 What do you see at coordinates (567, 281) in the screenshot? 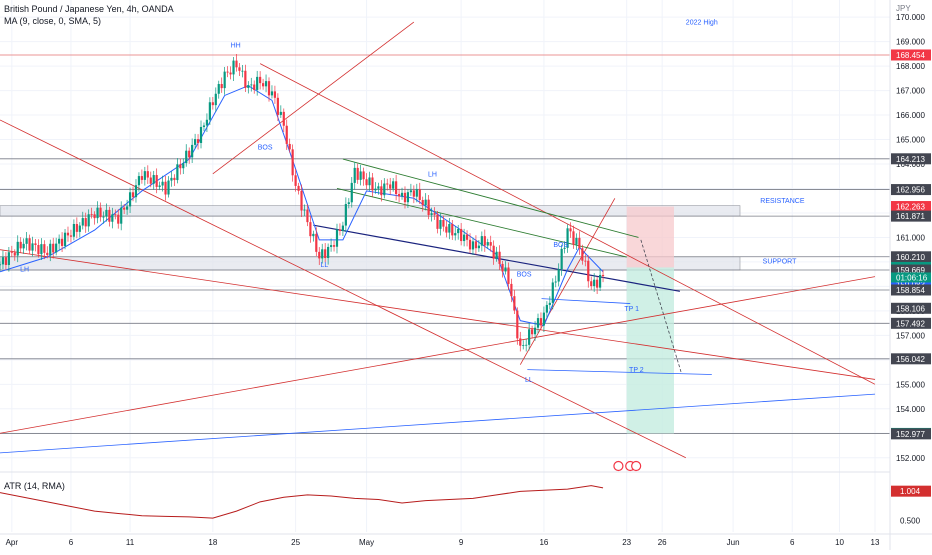
I see `red-trendline` at bounding box center [567, 281].